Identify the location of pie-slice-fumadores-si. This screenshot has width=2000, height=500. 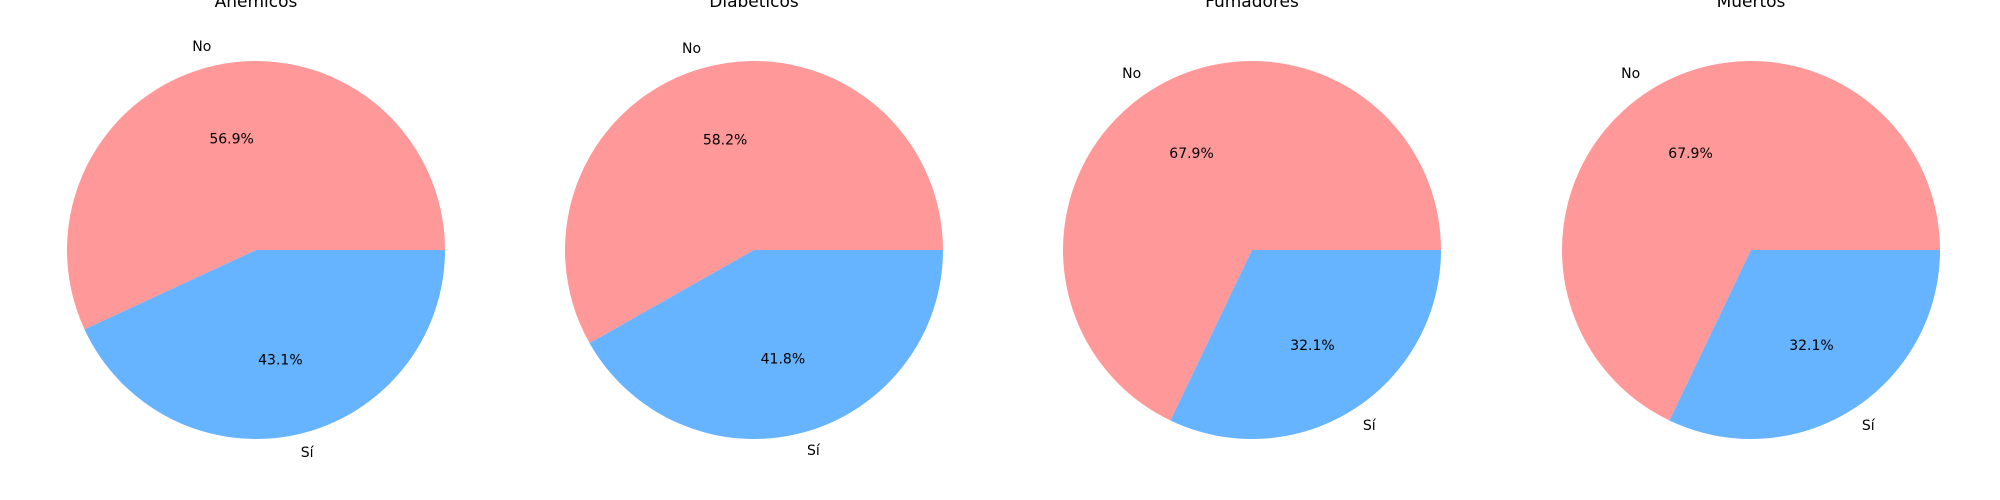
(1305, 344).